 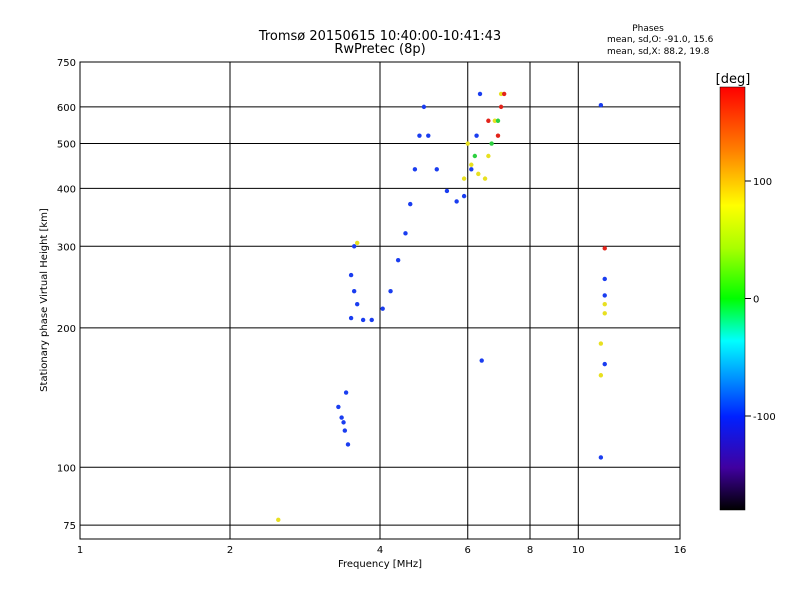 I want to click on colorbar-tick-label: -100, so click(x=764, y=417).